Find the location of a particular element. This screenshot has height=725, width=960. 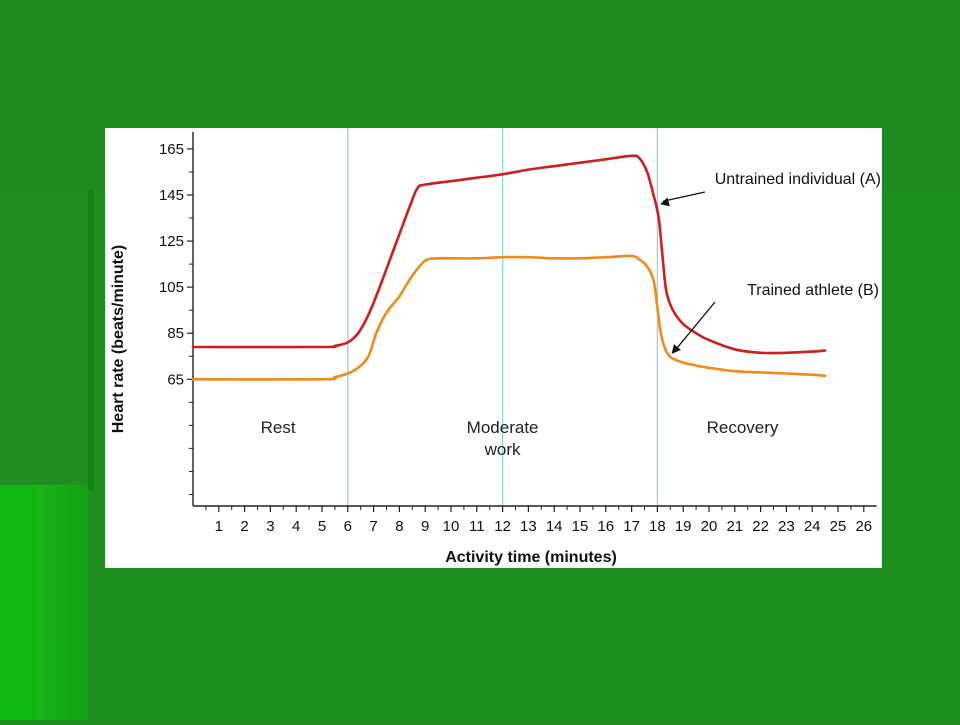

x-tick-label: 18 is located at coordinates (657, 526).